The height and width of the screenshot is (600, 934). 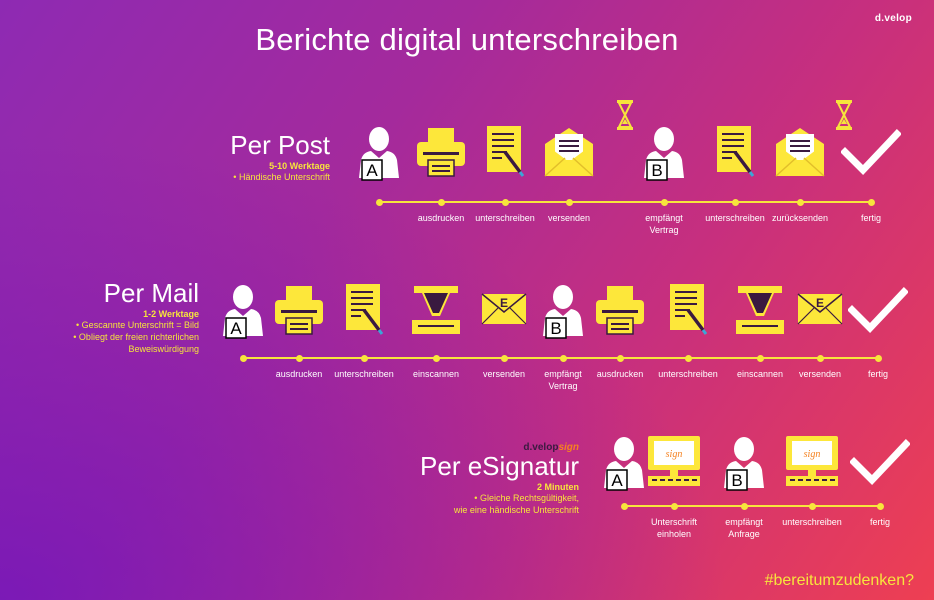 What do you see at coordinates (800, 218) in the screenshot?
I see `step-label: zurücksenden` at bounding box center [800, 218].